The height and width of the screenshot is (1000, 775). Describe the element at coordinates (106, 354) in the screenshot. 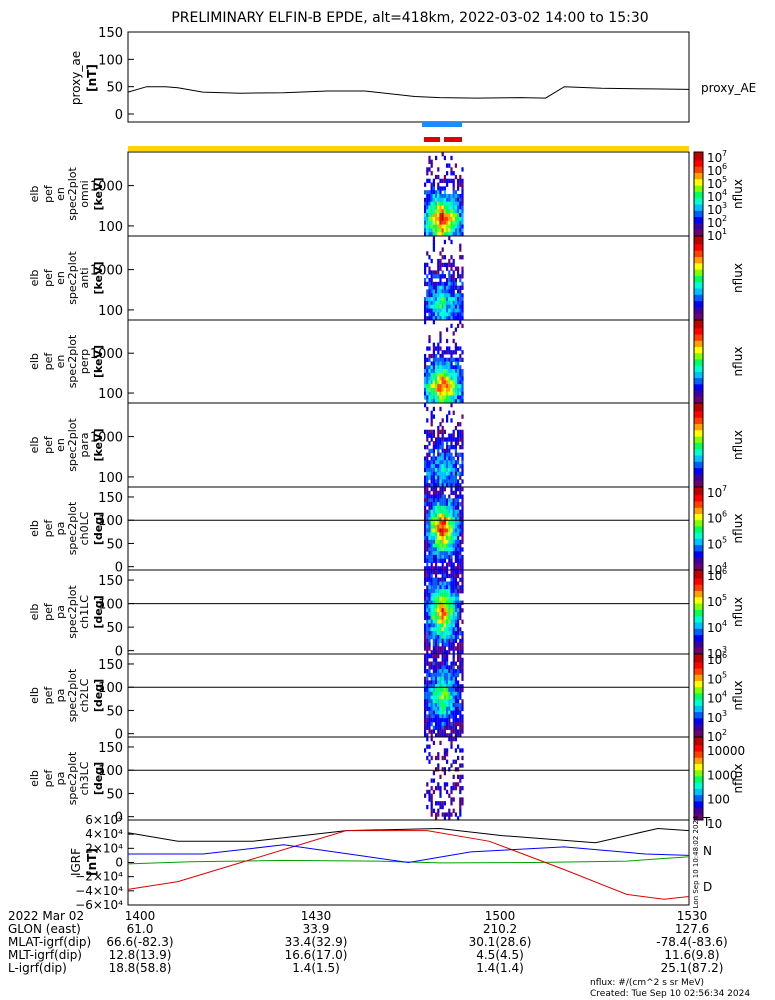

I see `ytick-label: 1000` at that location.